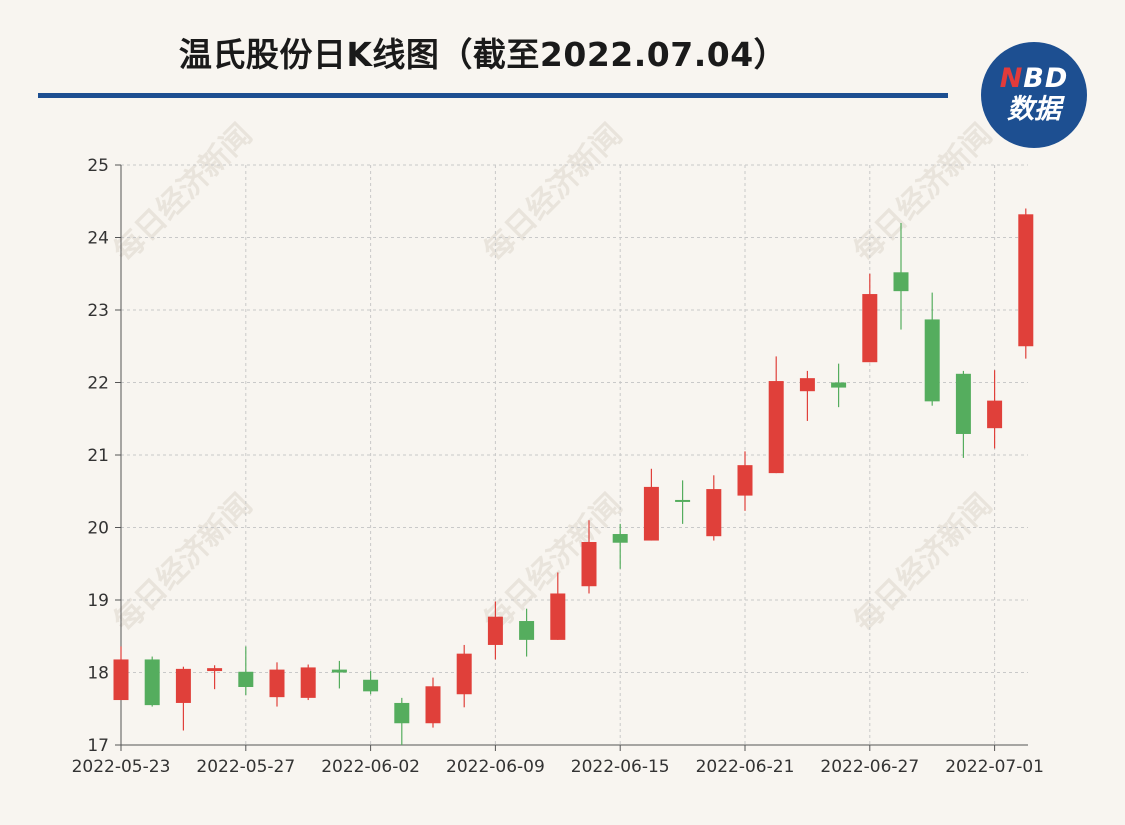  What do you see at coordinates (370, 767) in the screenshot?
I see `x-tick-label: 2022-06-02` at bounding box center [370, 767].